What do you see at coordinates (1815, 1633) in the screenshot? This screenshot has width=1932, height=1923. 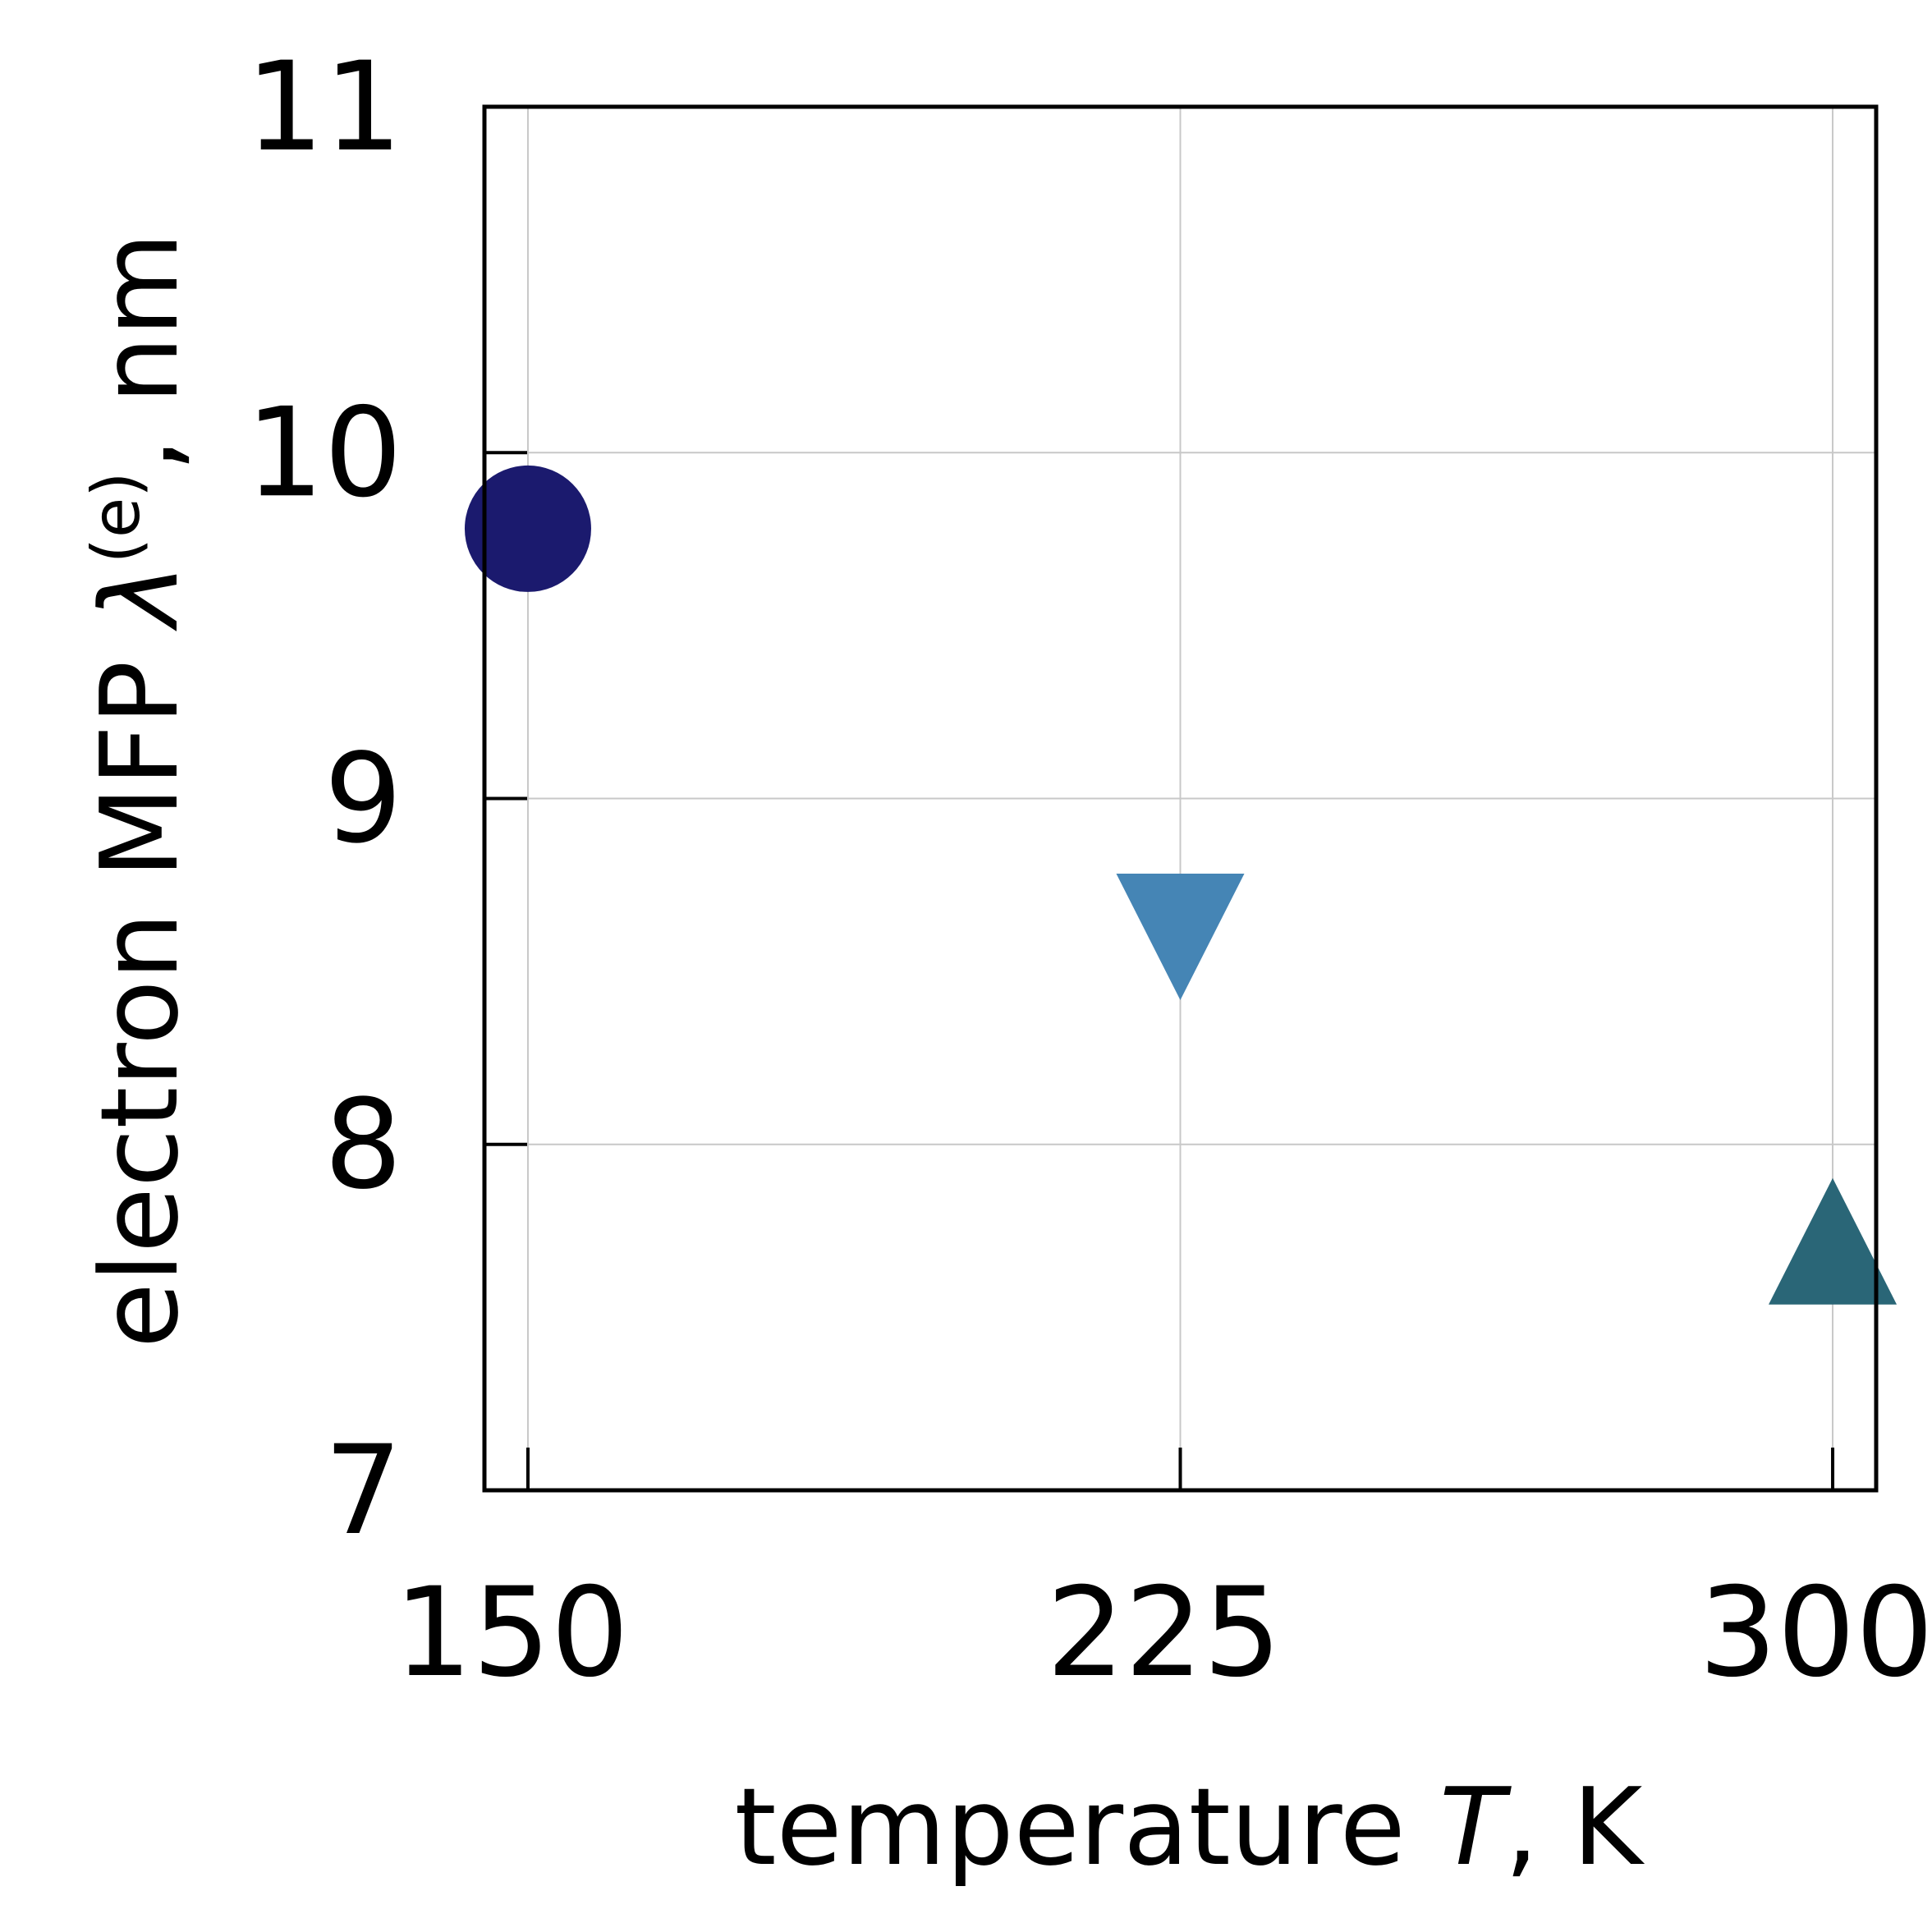 I see `x-tick-label: 300` at bounding box center [1815, 1633].